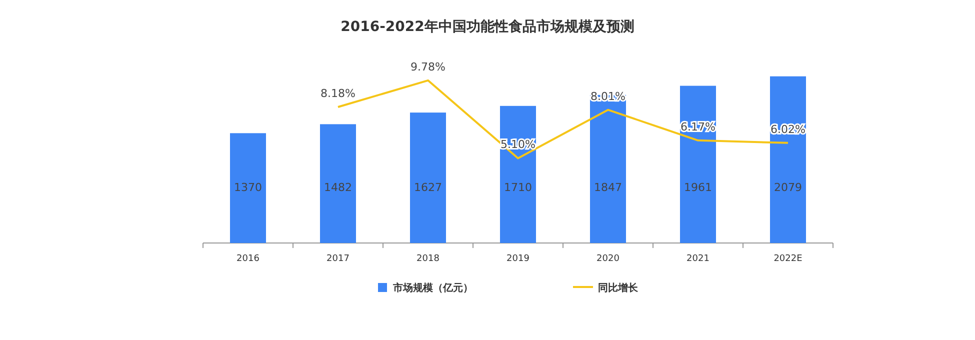  Describe the element at coordinates (698, 259) in the screenshot. I see `x-tick-label: 2021` at that location.